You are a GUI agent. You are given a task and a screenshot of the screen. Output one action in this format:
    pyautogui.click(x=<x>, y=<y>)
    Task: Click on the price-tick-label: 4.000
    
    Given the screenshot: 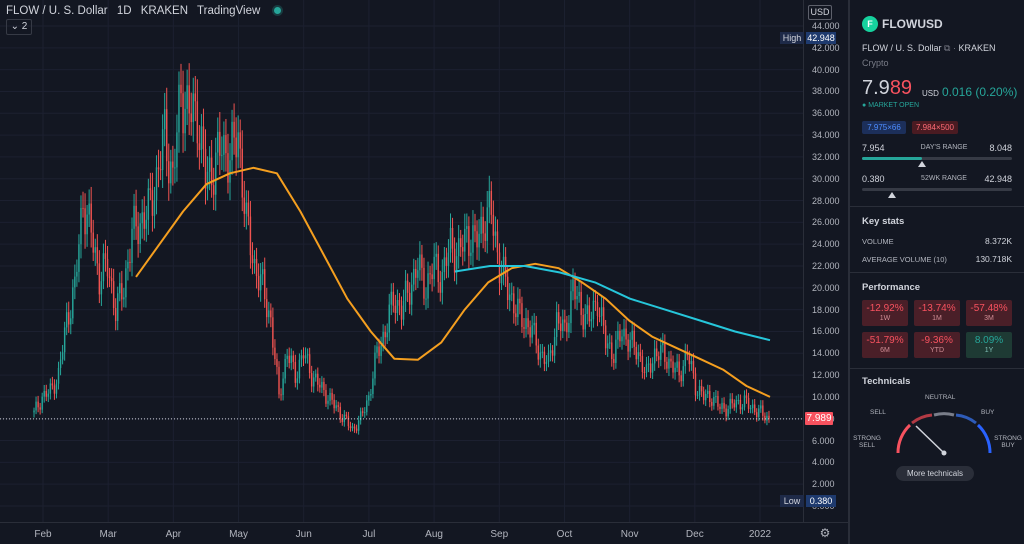 What is the action you would take?
    pyautogui.click(x=823, y=462)
    